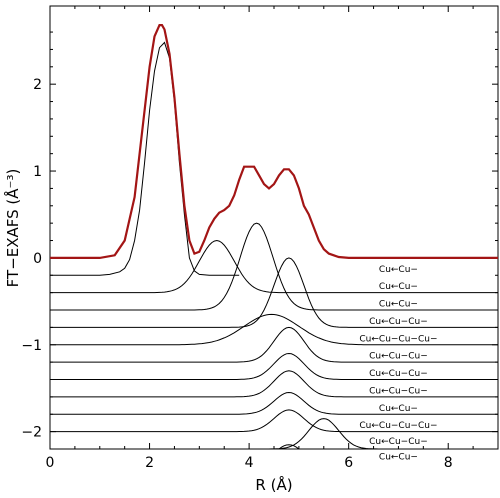 Image resolution: width=500 pixels, height=498 pixels. I want to click on y-tick-label: 2, so click(37, 85).